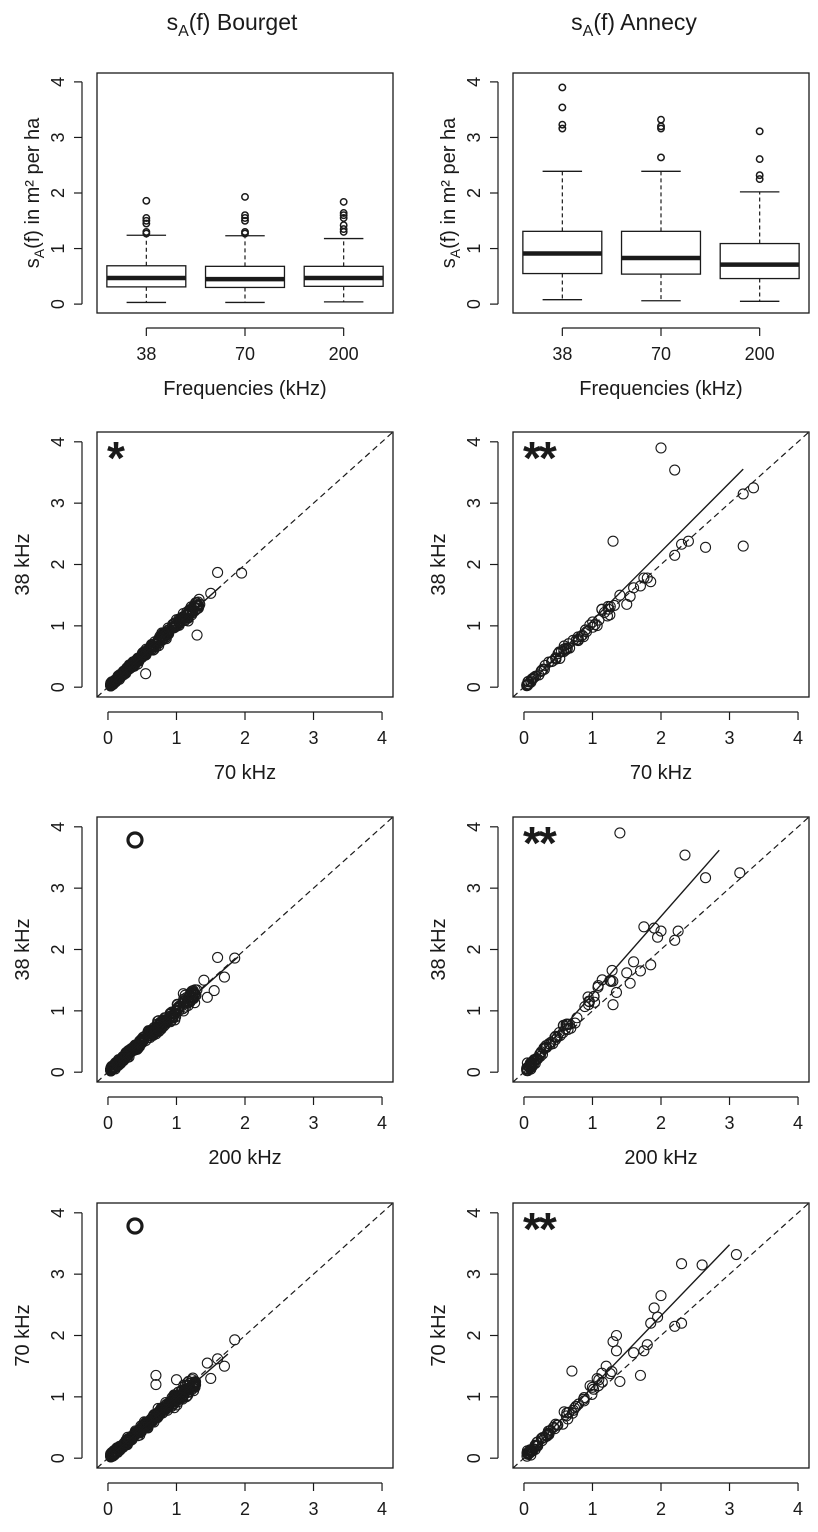 Image resolution: width=818 pixels, height=1532 pixels. What do you see at coordinates (244, 1158) in the screenshot?
I see `x-axis-title: 200 kHz` at bounding box center [244, 1158].